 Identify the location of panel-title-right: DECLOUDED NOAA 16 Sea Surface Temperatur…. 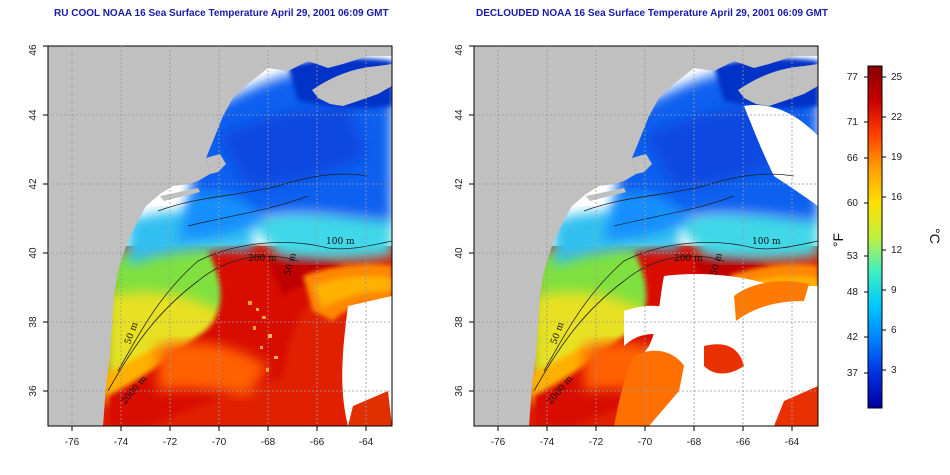
(652, 13).